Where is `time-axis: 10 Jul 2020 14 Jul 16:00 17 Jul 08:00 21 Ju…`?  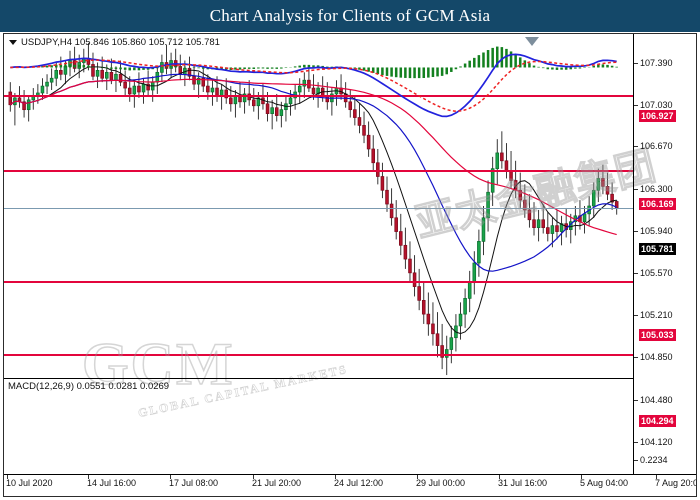 time-axis: 10 Jul 2020 14 Jul 16:00 17 Jul 08:00 21 Ju… is located at coordinates (350, 485).